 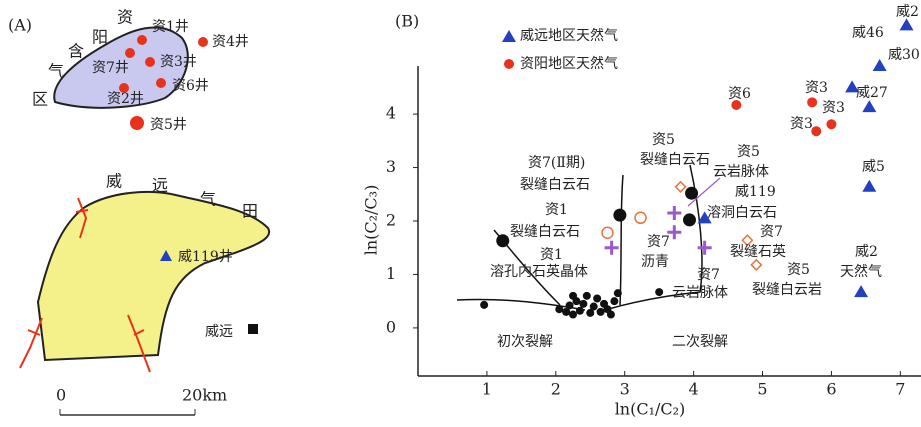 I want to click on panel-label: (A), so click(x=20, y=25).